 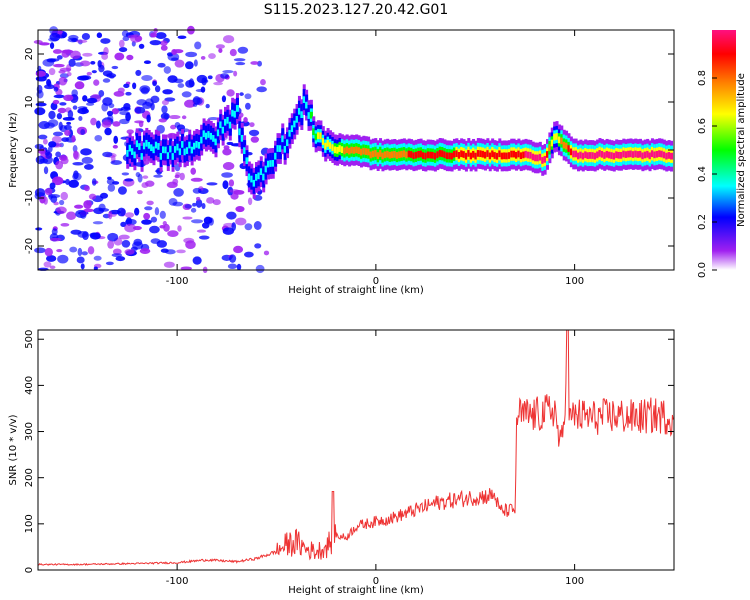 What do you see at coordinates (702, 270) in the screenshot?
I see `colorbar-tick-label: 0.0` at bounding box center [702, 270].